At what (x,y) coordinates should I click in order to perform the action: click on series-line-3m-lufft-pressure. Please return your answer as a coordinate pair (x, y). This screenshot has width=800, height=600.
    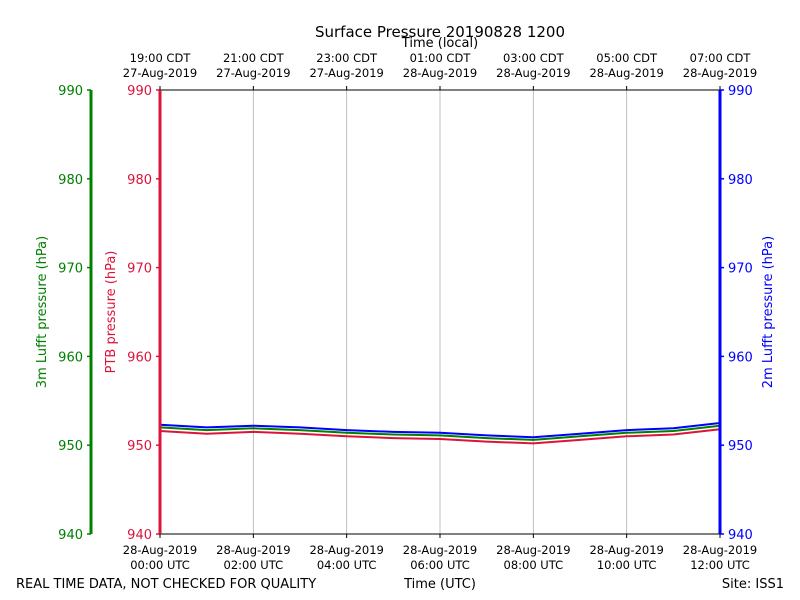
    Looking at the image, I should click on (440, 432).